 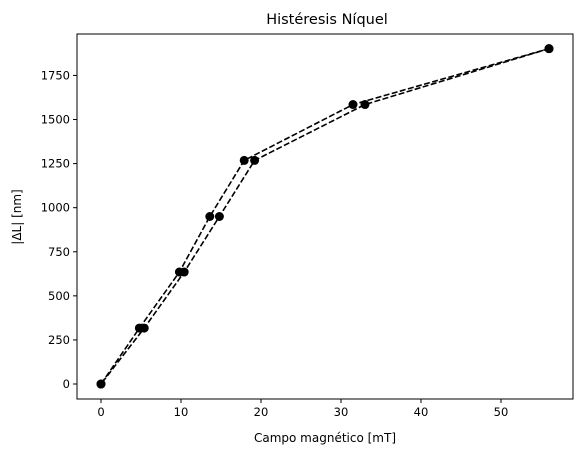 What do you see at coordinates (100, 412) in the screenshot?
I see `x-tick-label: 0` at bounding box center [100, 412].